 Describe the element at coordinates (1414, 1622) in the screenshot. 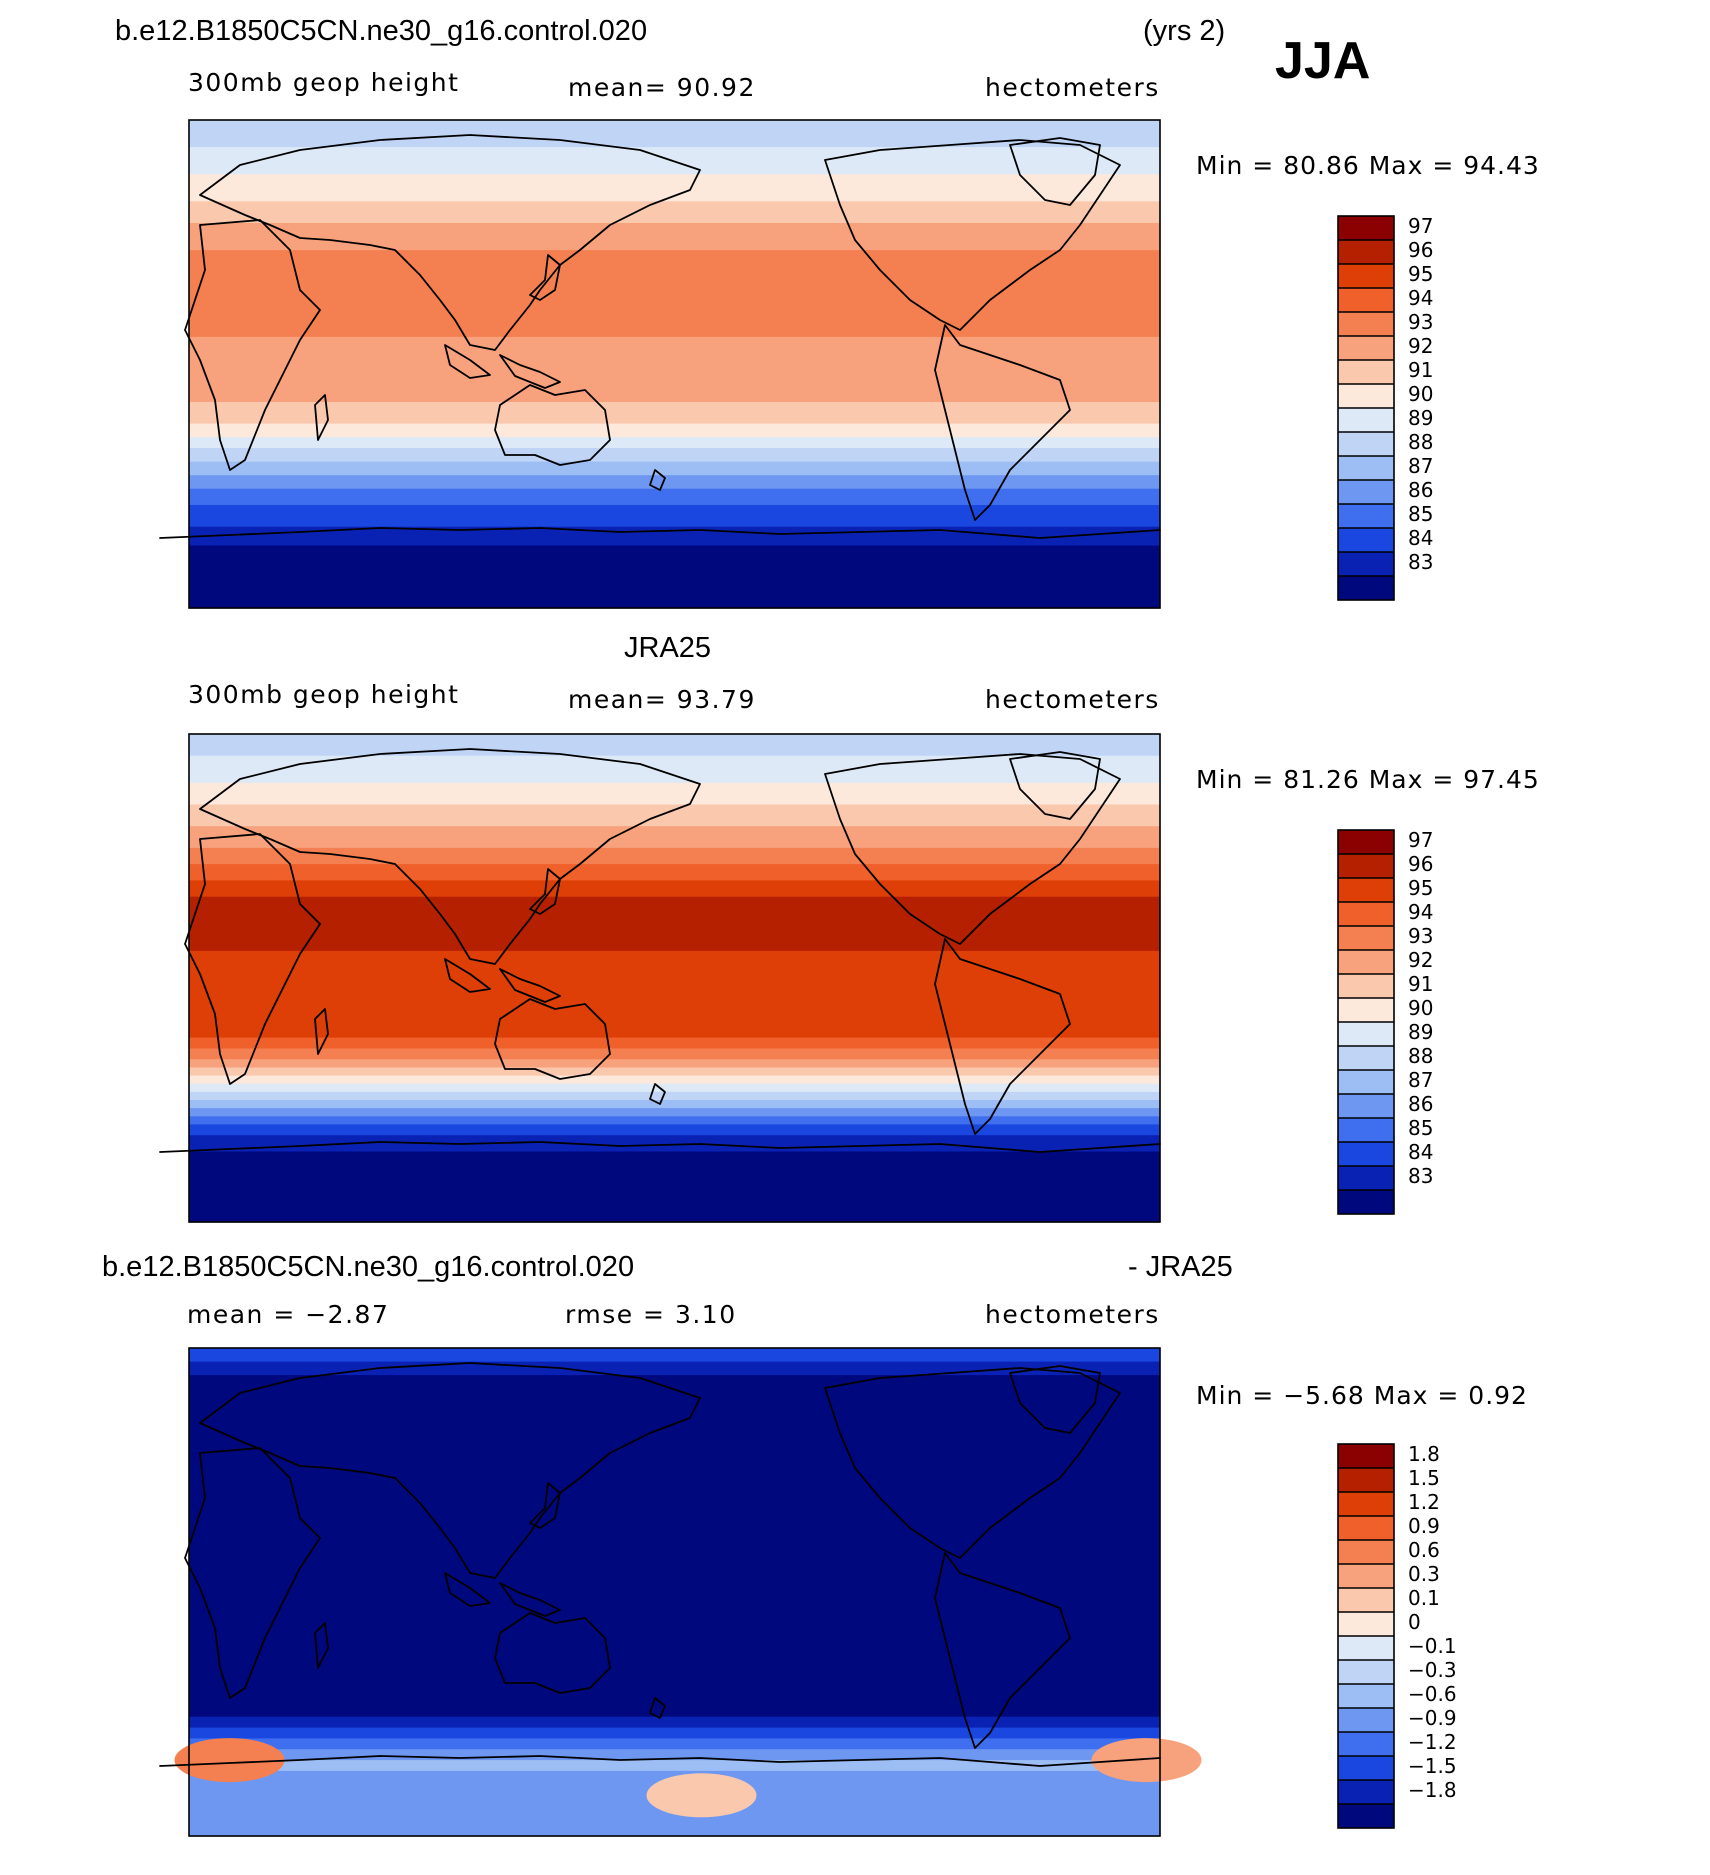

I see `panel-2-colorbar-tick-7: 0` at that location.